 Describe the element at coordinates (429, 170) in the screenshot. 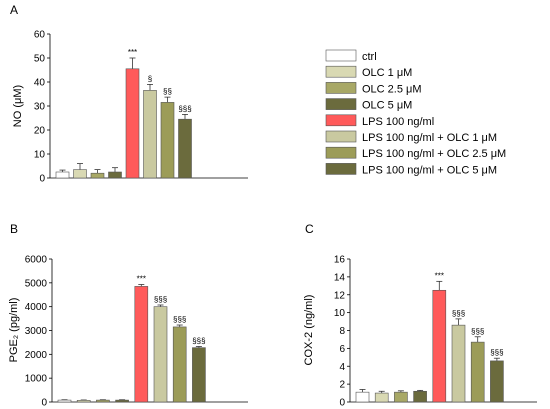

I see `legend-label: LPS 100 ng/ml + OLC 5 μM` at that location.